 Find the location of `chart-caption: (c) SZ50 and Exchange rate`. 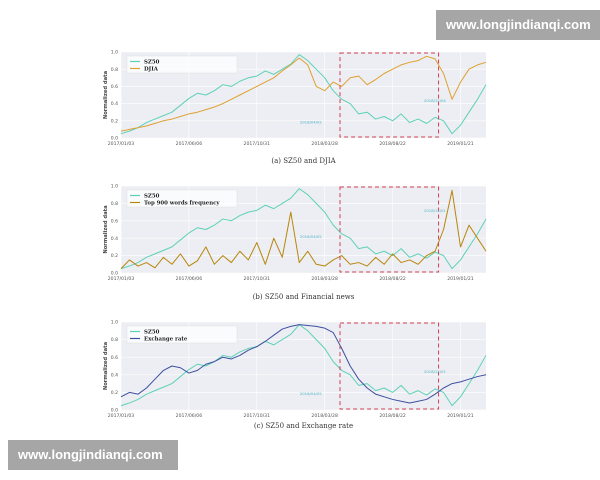

chart-caption: (c) SZ50 and Exchange rate is located at coordinates (303, 426).